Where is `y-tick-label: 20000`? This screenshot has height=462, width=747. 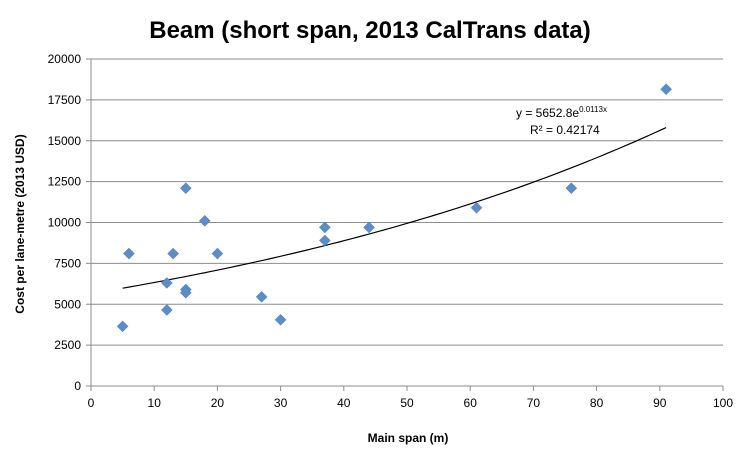 y-tick-label: 20000 is located at coordinates (65, 59).